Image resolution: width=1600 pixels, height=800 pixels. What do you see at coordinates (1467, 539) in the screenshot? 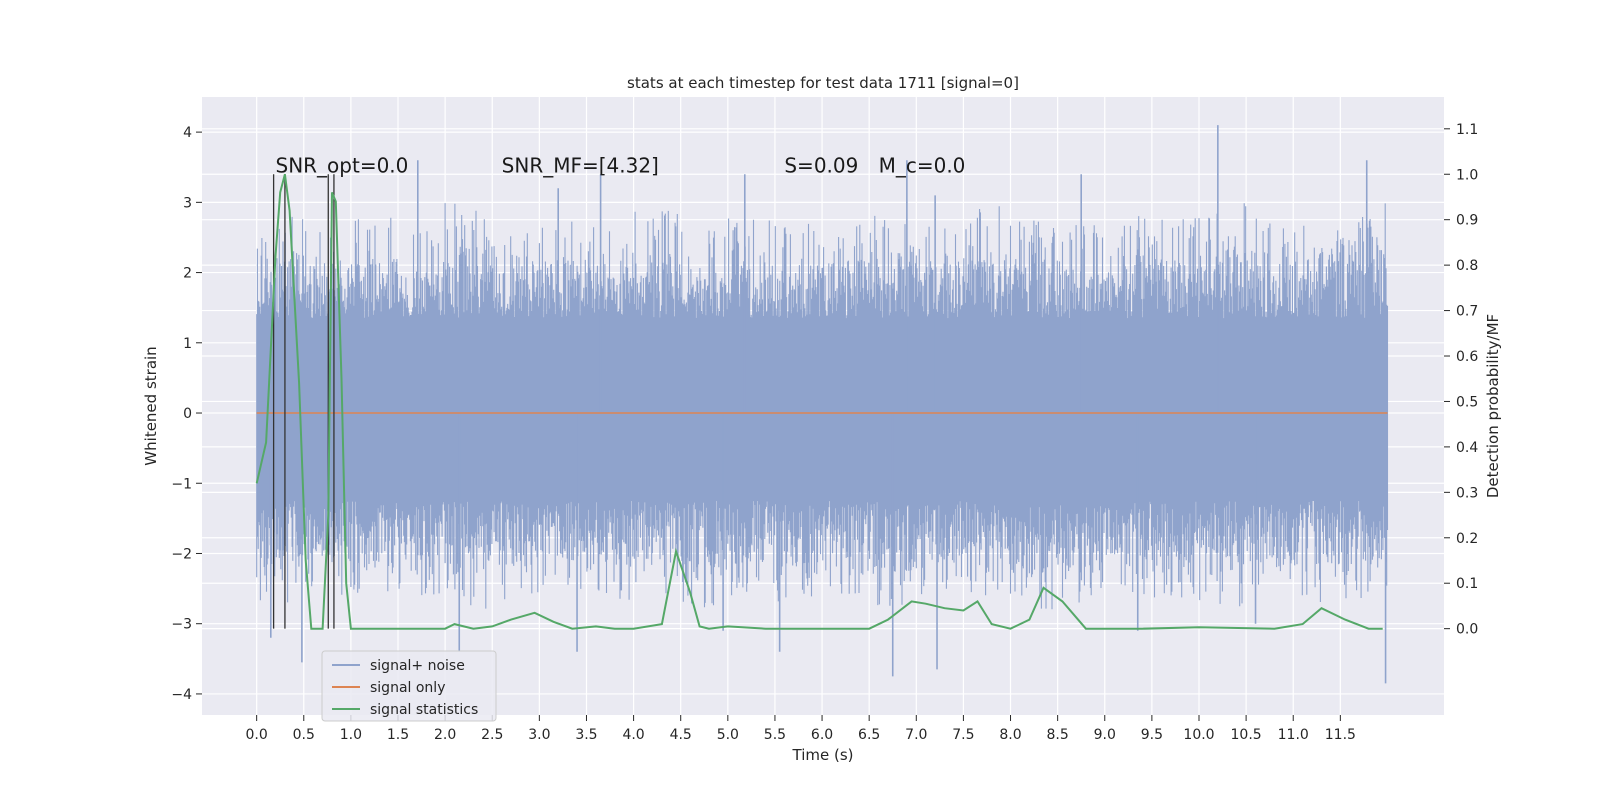
I see `y-right-tick-label: 0.2` at bounding box center [1467, 539].